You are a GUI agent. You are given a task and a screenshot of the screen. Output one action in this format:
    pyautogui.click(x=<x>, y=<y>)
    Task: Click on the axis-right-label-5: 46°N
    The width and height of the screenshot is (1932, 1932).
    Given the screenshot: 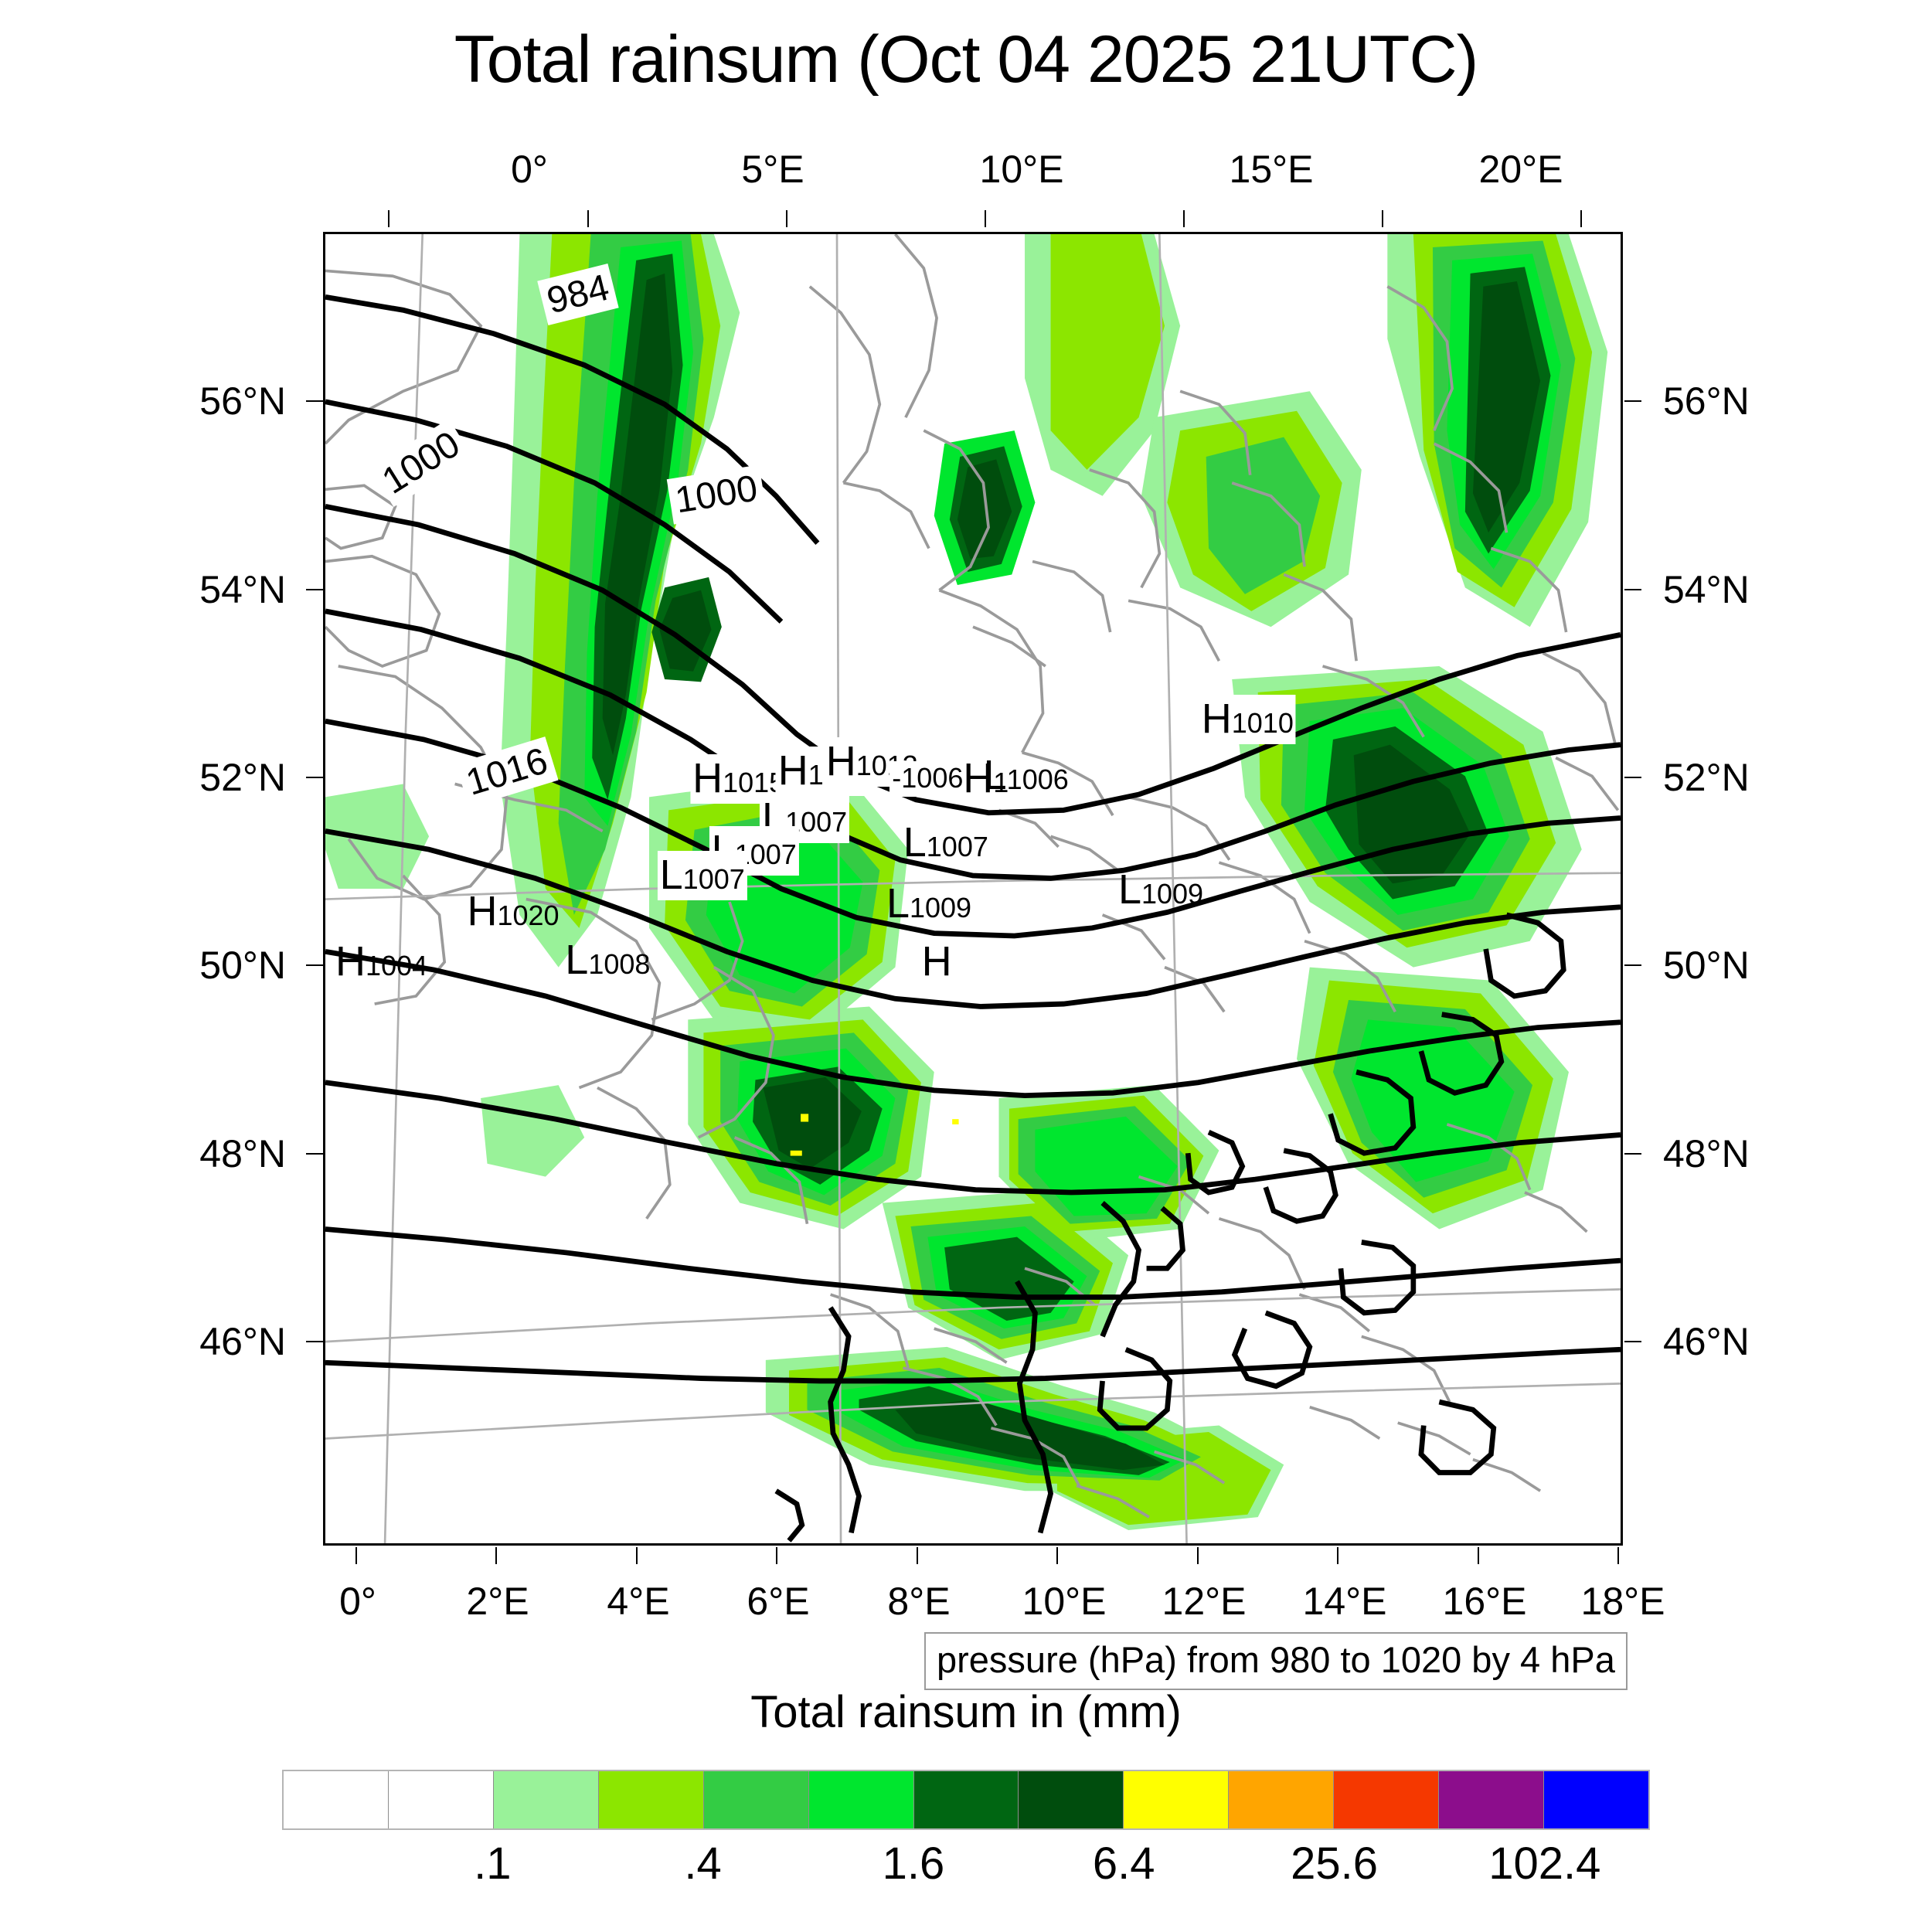 What is the action you would take?
    pyautogui.click(x=1707, y=1341)
    